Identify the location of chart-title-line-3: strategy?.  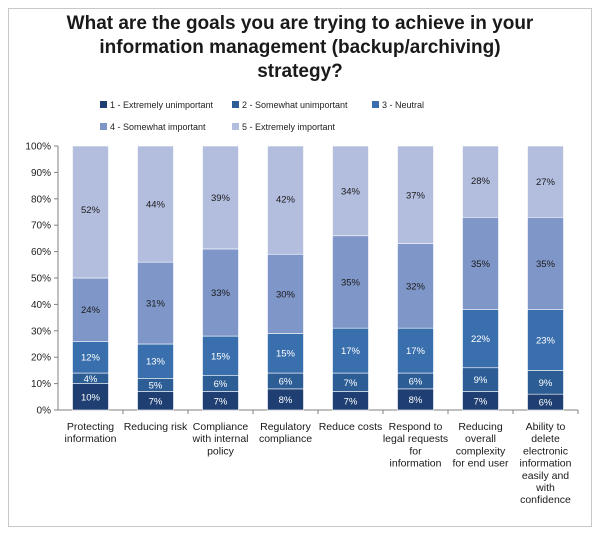
(300, 71).